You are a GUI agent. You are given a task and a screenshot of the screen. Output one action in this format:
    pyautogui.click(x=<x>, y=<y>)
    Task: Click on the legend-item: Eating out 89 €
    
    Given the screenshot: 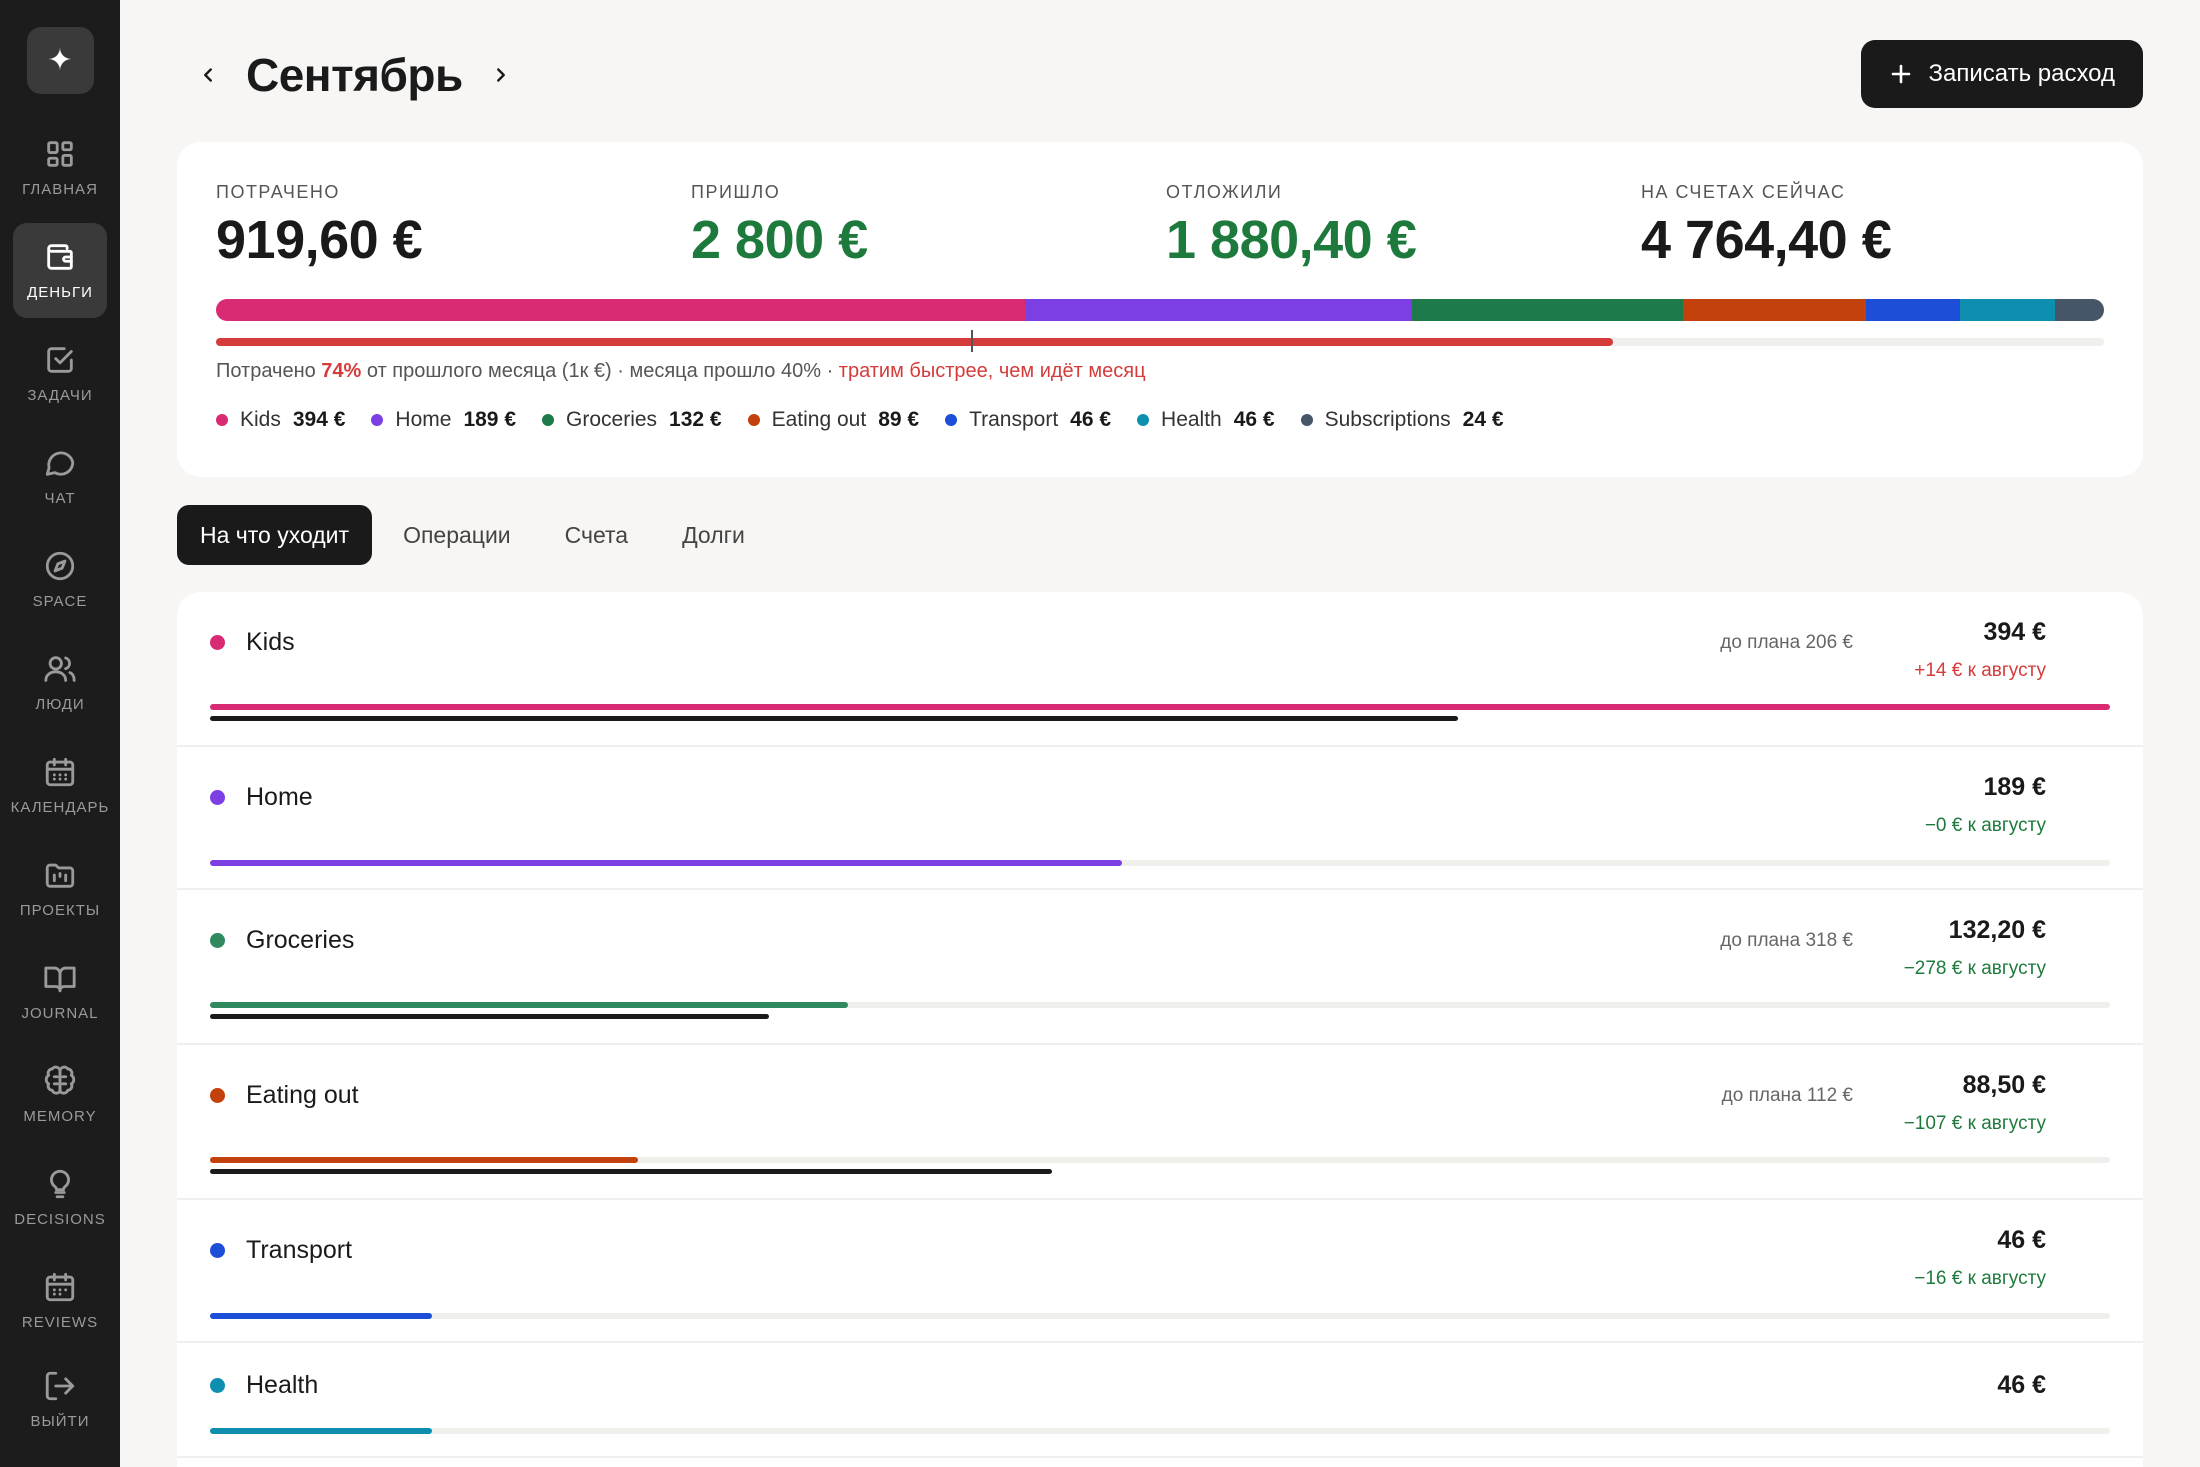 What is the action you would take?
    pyautogui.click(x=833, y=420)
    